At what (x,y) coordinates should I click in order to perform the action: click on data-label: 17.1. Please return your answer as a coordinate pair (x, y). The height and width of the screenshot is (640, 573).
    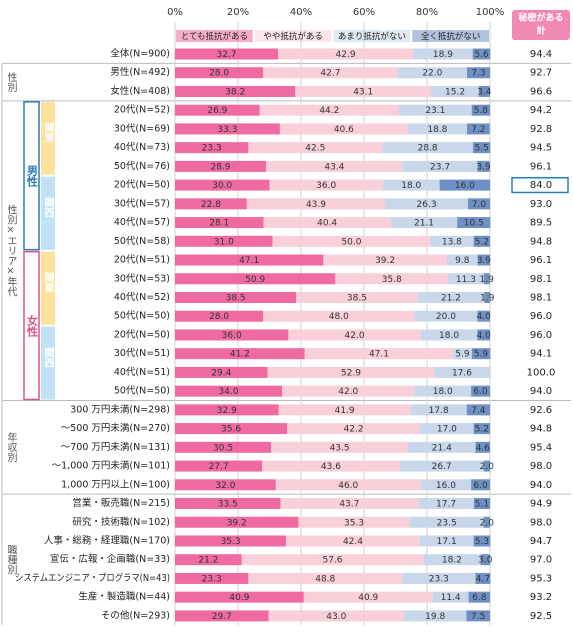
    Looking at the image, I should click on (447, 542).